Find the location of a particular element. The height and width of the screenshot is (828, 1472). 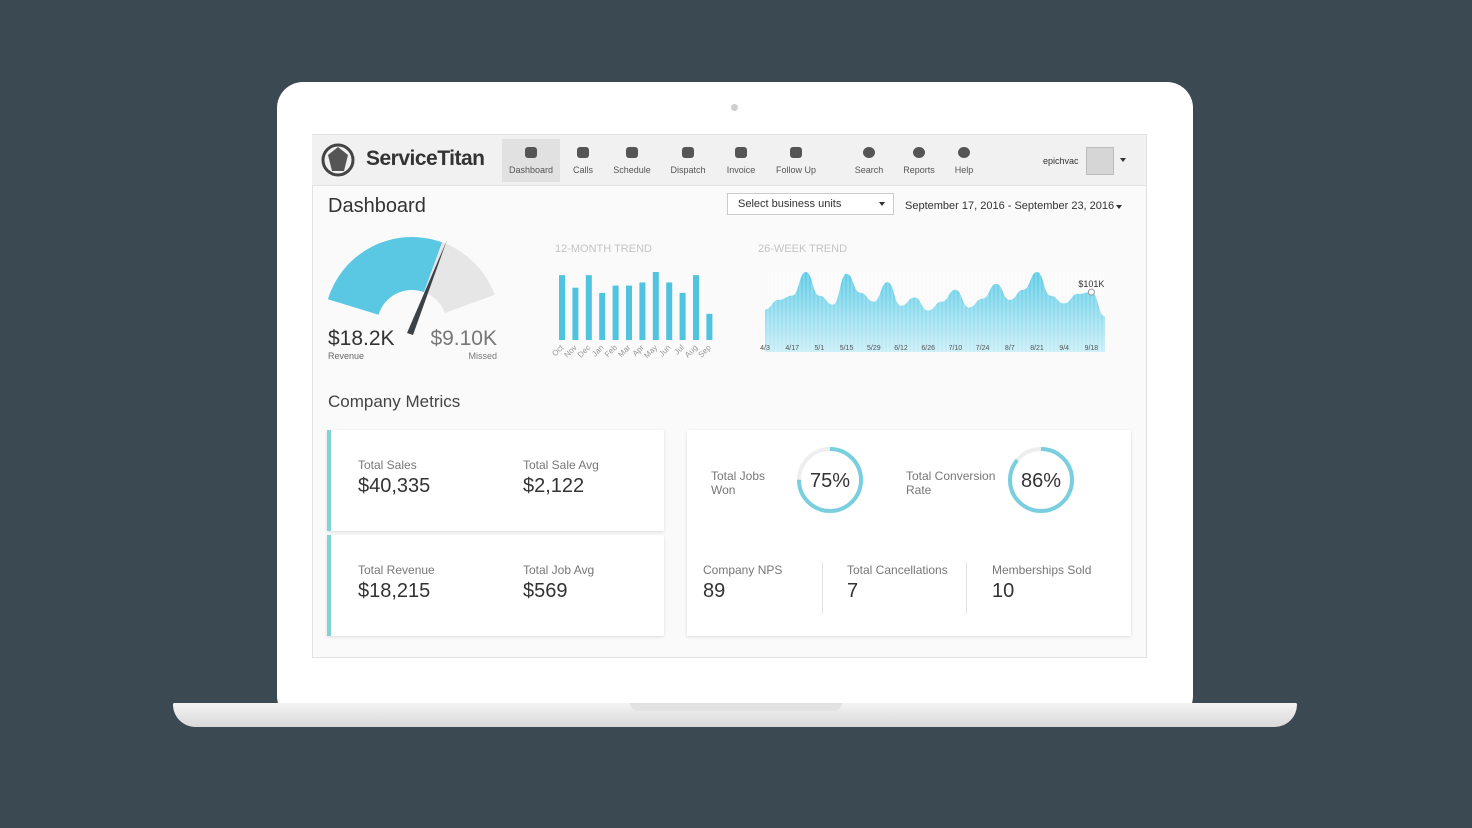

nav-label: Calls is located at coordinates (582, 170).